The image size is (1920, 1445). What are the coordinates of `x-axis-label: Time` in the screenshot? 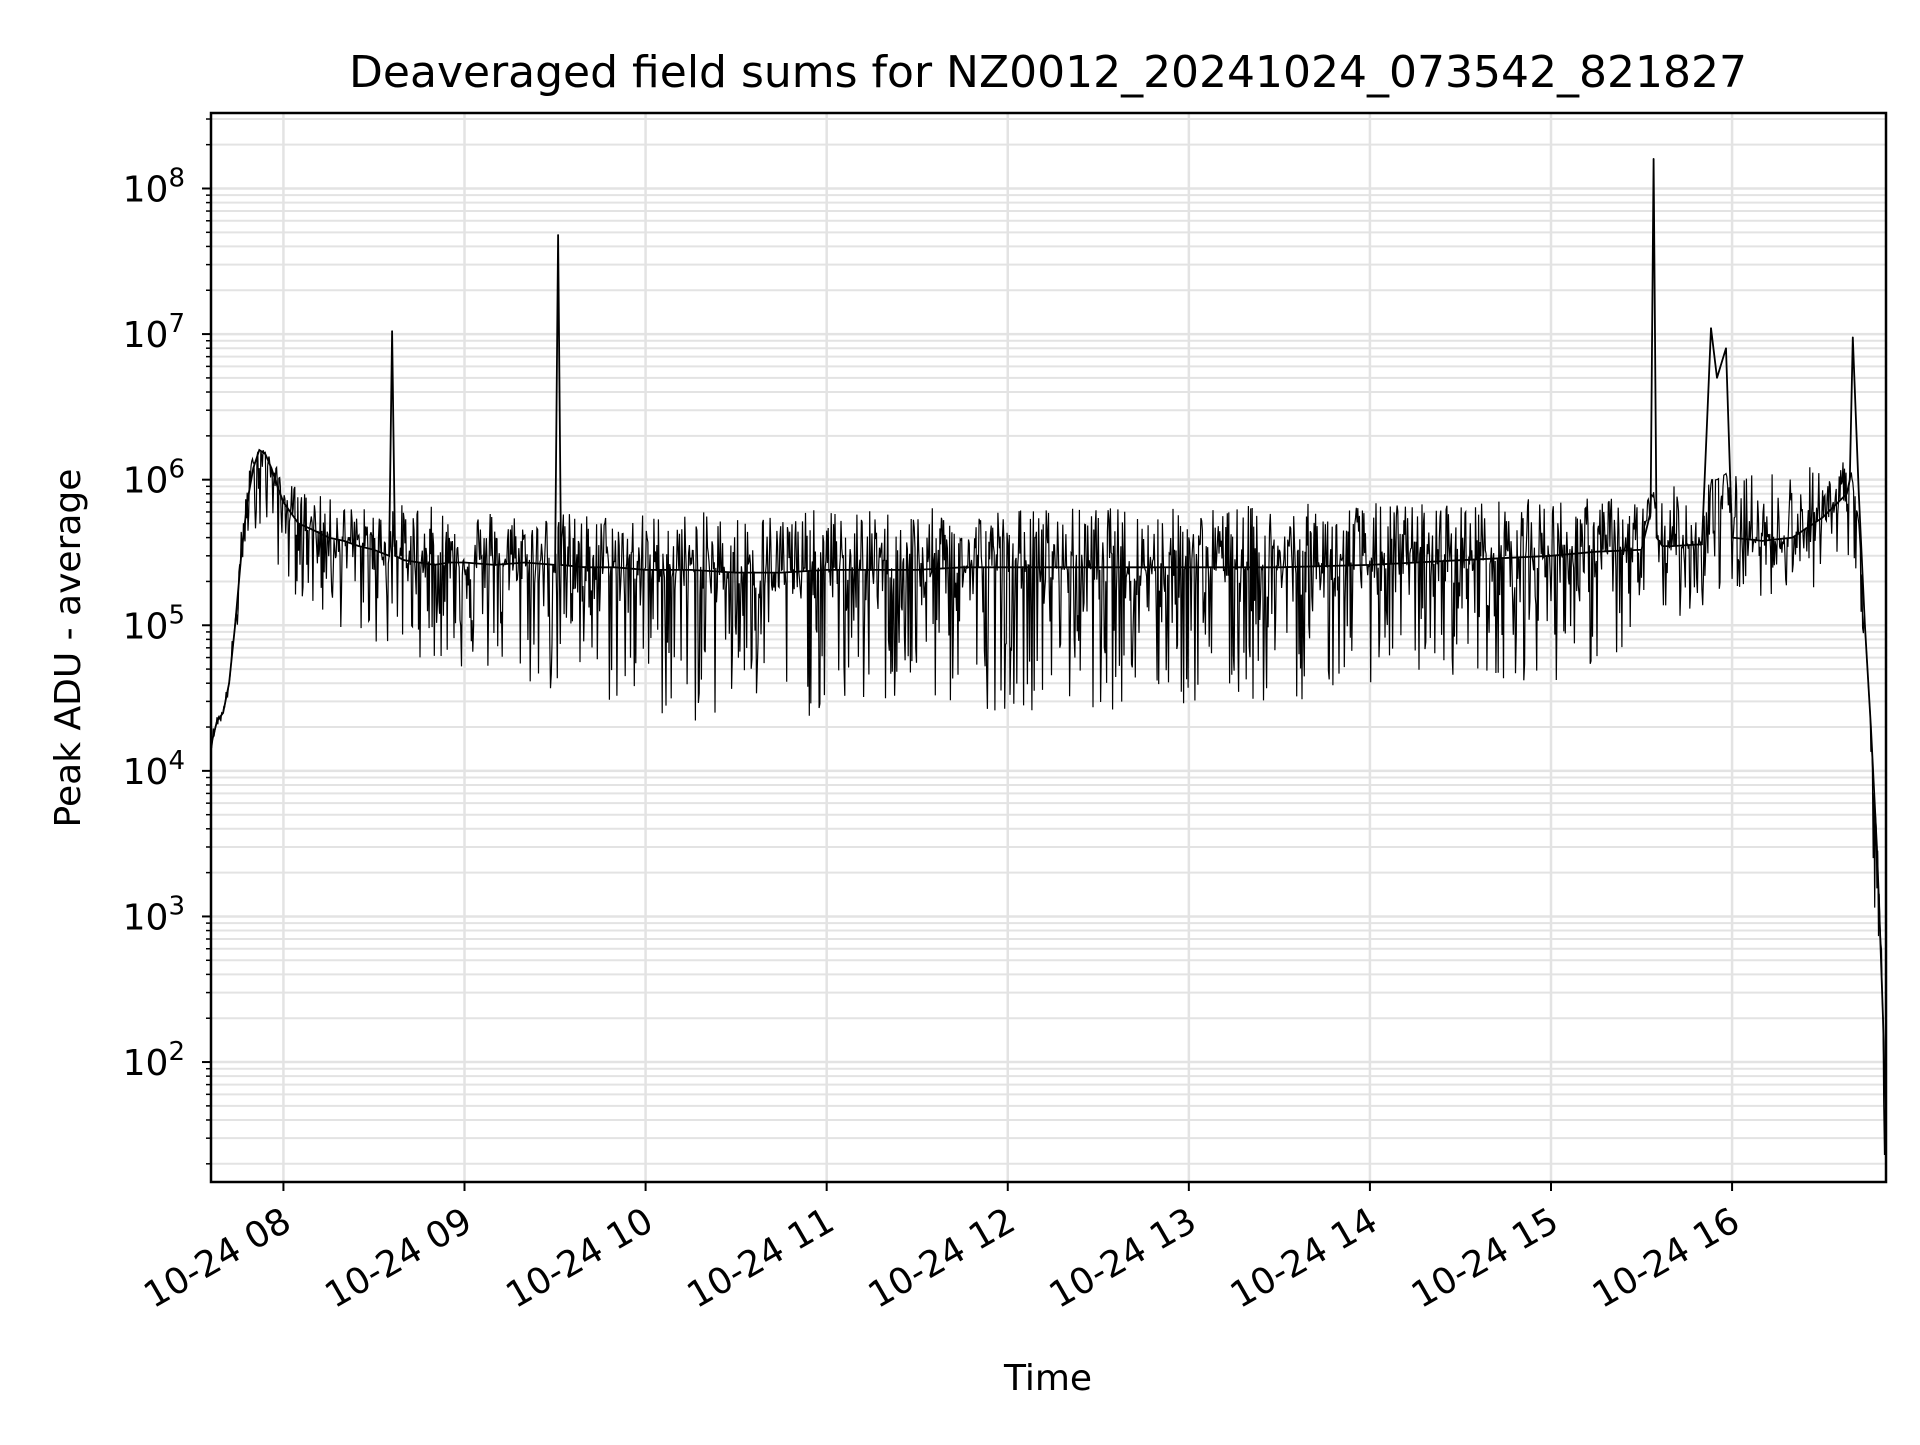 It's located at (1047, 1378).